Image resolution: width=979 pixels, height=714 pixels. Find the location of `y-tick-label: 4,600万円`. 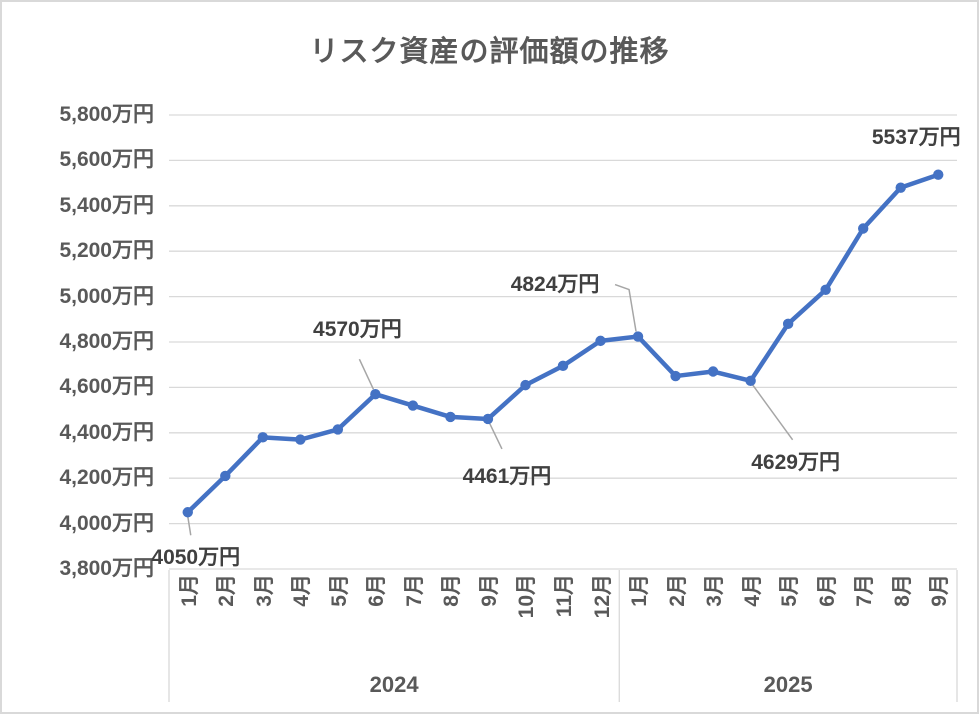

y-tick-label: 4,600万円 is located at coordinates (106, 387).